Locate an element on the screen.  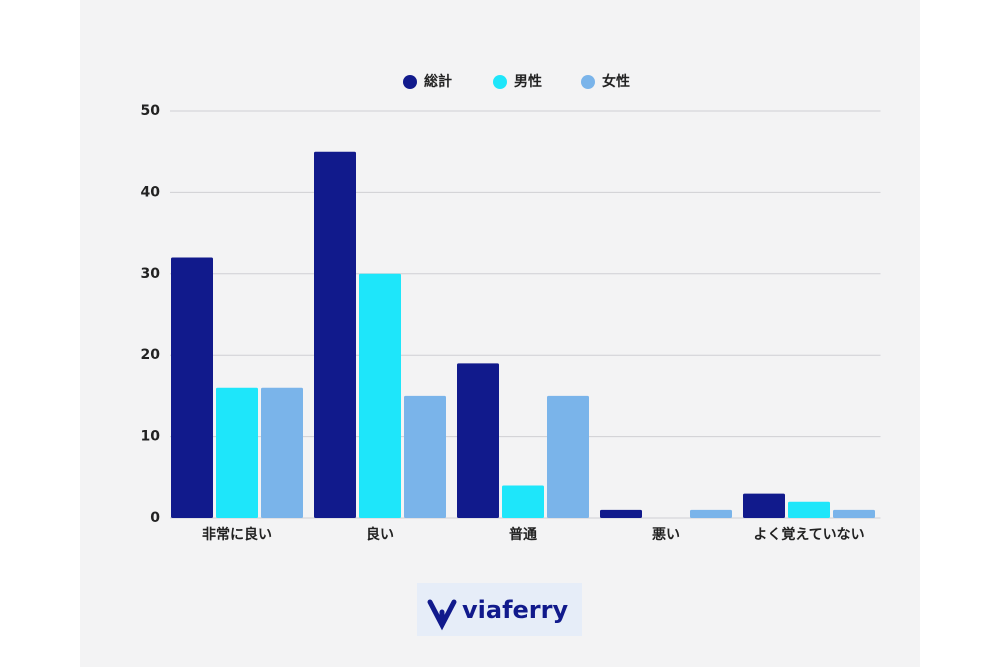
y-tick-label: 10 is located at coordinates (151, 437).